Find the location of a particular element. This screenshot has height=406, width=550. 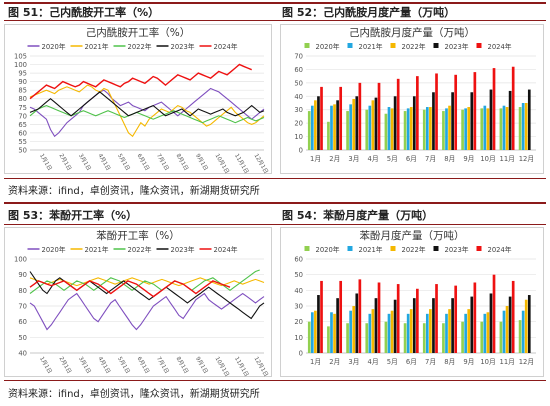

y-tick-label: 80 is located at coordinates (22, 99).